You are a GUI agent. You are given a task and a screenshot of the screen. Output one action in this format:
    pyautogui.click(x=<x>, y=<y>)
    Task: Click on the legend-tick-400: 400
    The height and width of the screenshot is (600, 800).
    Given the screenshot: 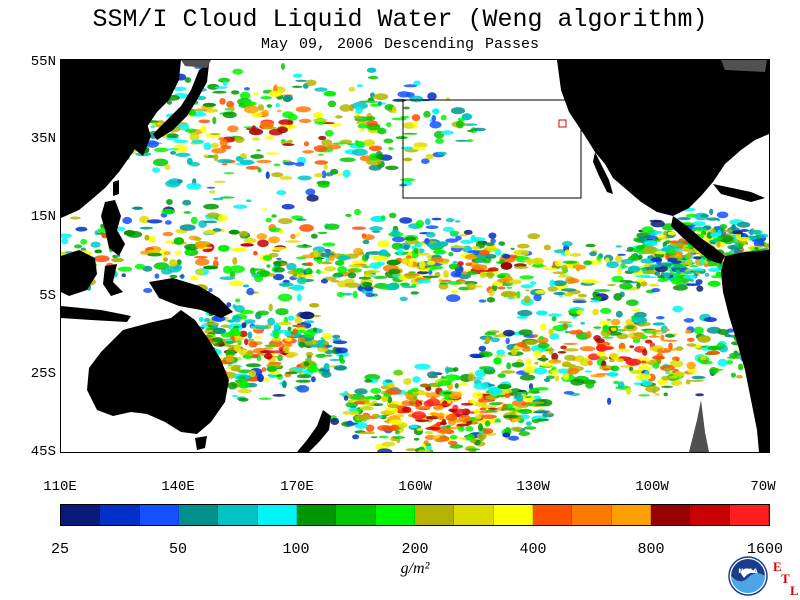 What is the action you would take?
    pyautogui.click(x=533, y=549)
    